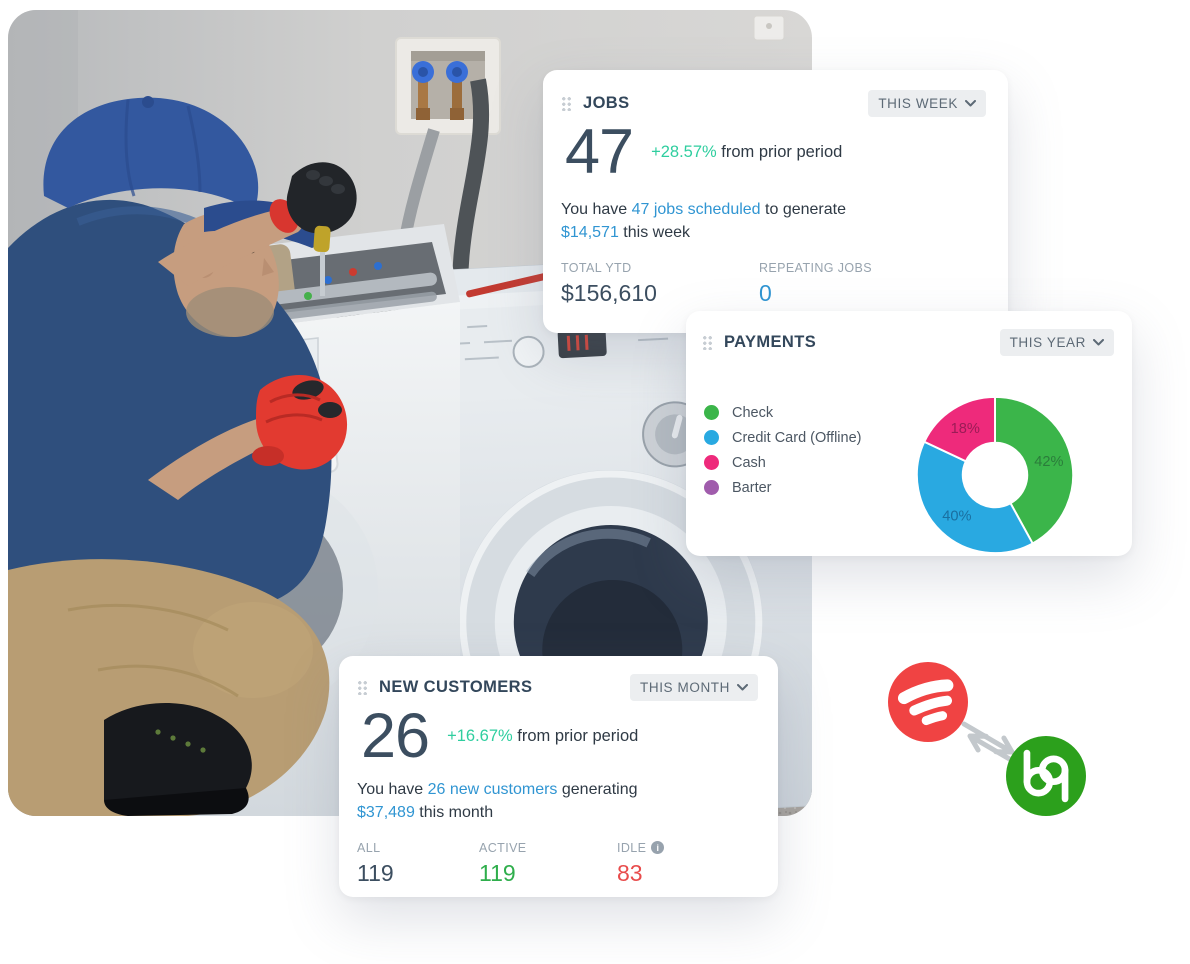 This screenshot has height=964, width=1190. I want to click on jobs-title: JOBS, so click(606, 103).